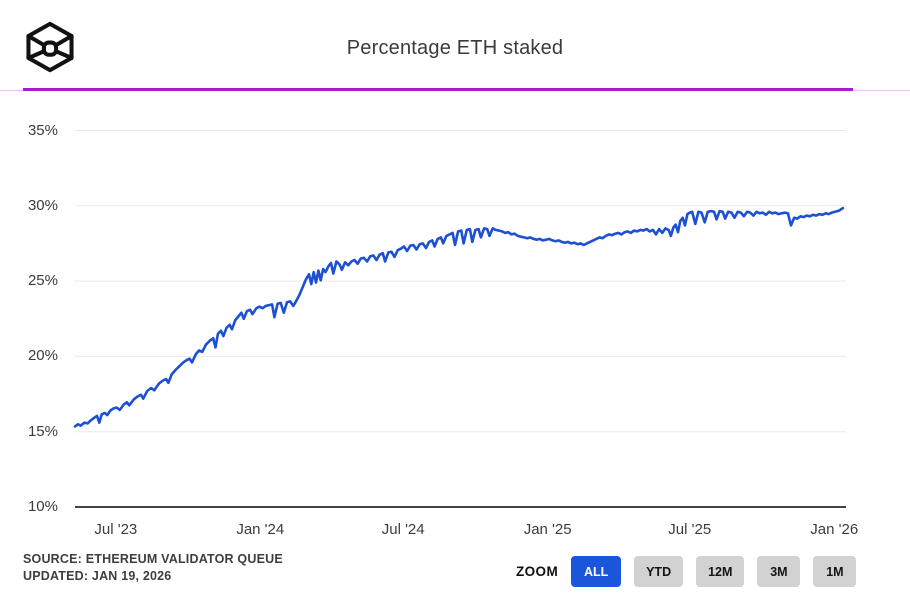  Describe the element at coordinates (455, 48) in the screenshot. I see `page-title: Percentage ETH staked` at that location.